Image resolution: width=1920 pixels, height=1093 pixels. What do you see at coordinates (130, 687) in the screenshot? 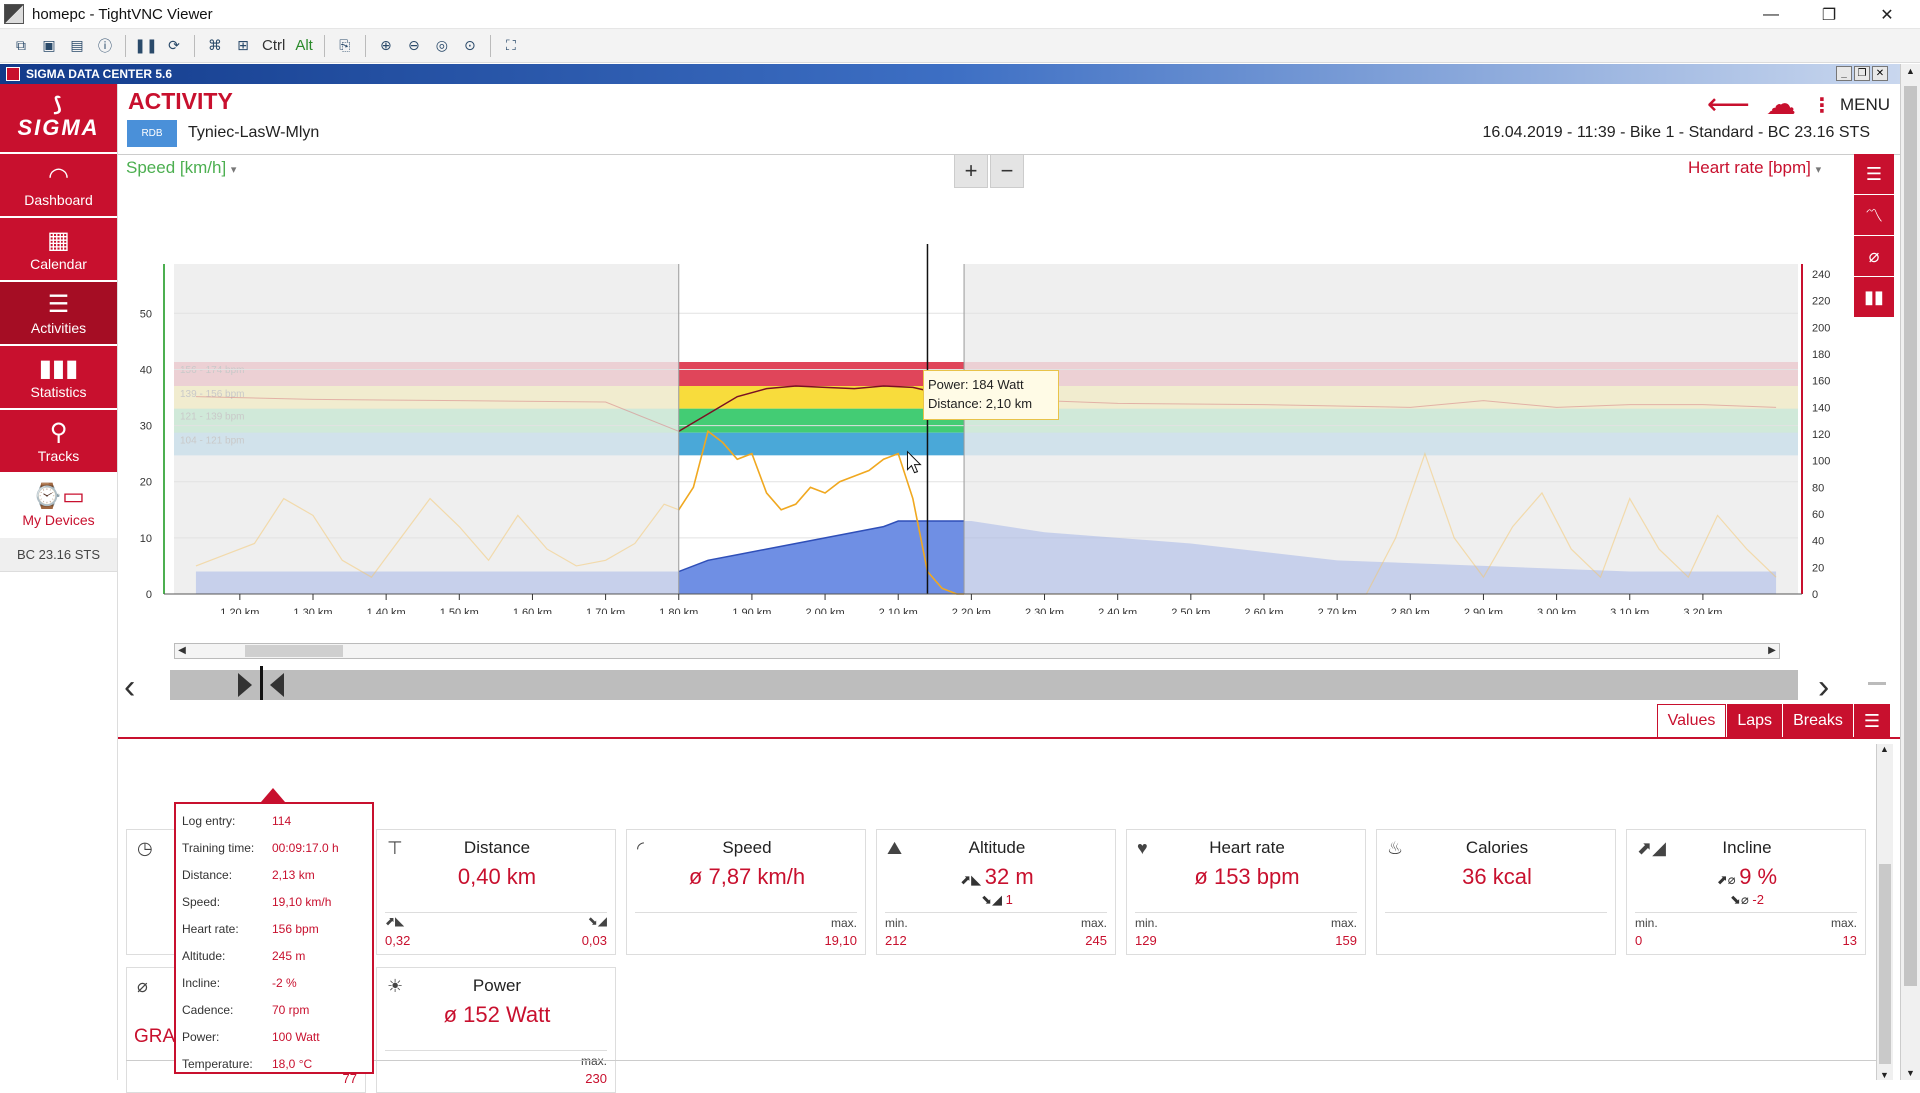
I see `previous-arrow-icon: ‹` at bounding box center [130, 687].